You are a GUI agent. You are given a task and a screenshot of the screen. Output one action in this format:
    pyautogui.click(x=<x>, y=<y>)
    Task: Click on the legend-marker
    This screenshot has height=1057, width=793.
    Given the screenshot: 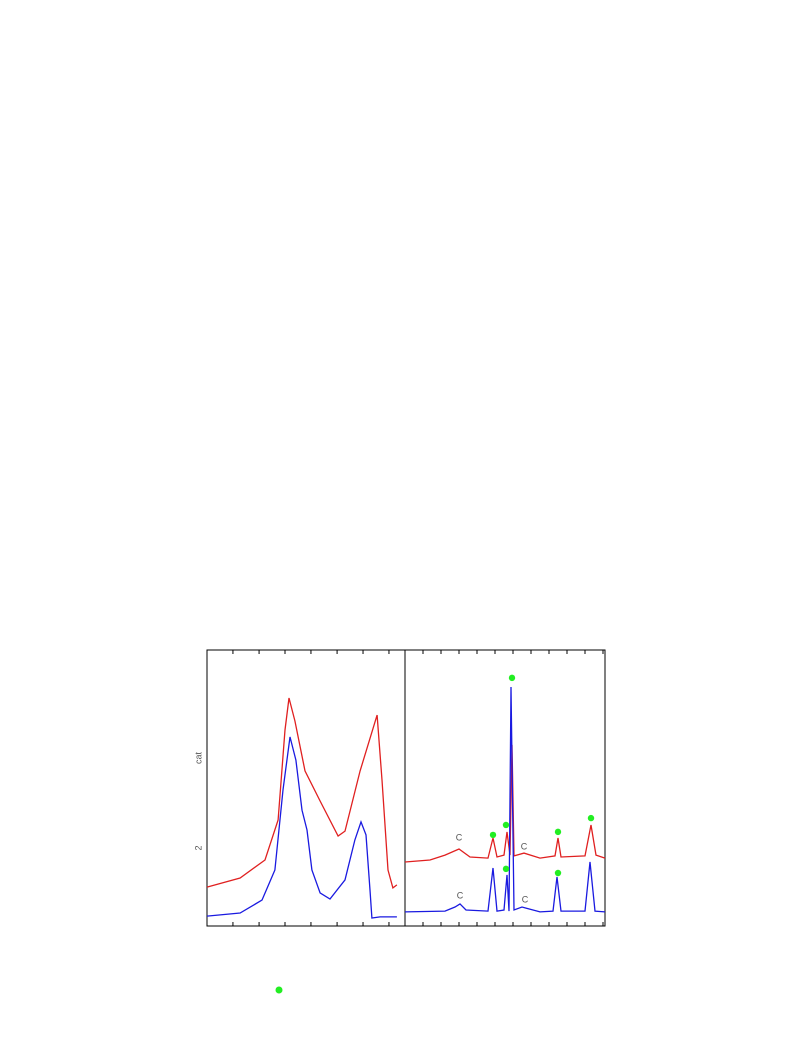 What is the action you would take?
    pyautogui.click(x=279, y=990)
    